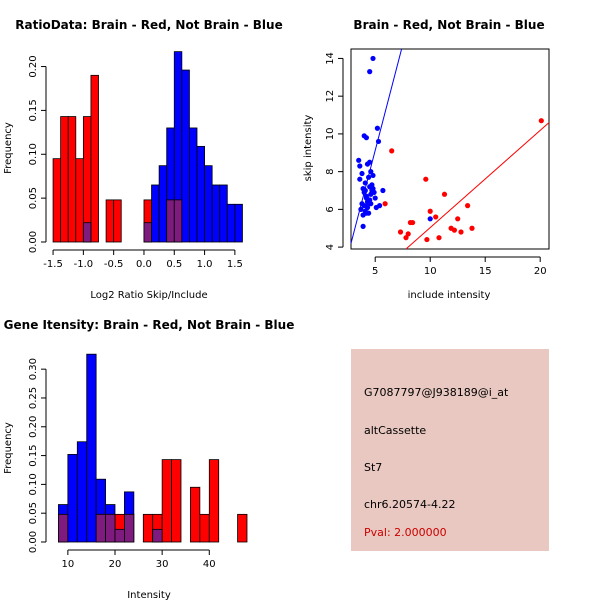 This screenshot has width=600, height=600. What do you see at coordinates (8, 448) in the screenshot?
I see `intensity-histogram-ylabel: Frequency` at bounding box center [8, 448].